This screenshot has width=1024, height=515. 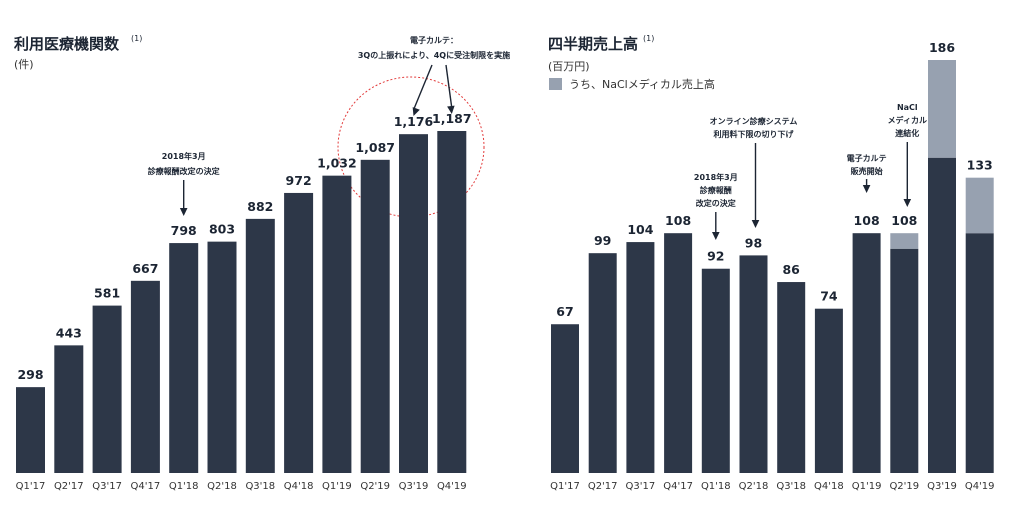 What do you see at coordinates (753, 242) in the screenshot?
I see `value-label-Q2'18: 98` at bounding box center [753, 242].